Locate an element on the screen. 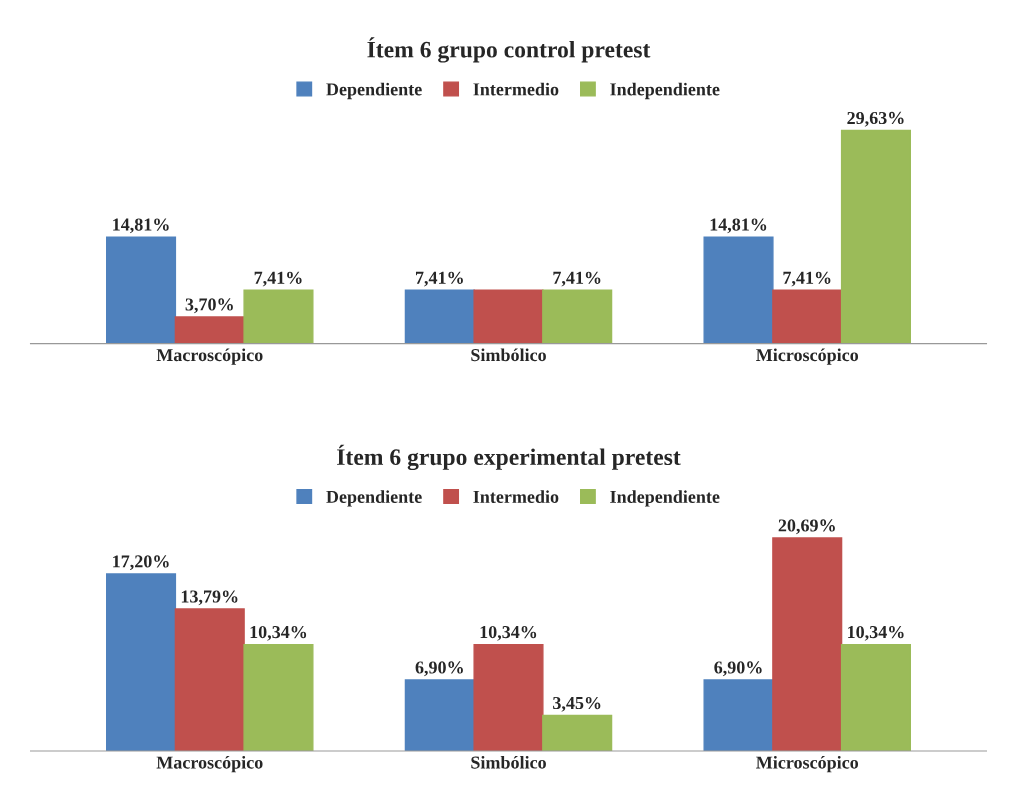  data-label: 20,69% is located at coordinates (806, 527).